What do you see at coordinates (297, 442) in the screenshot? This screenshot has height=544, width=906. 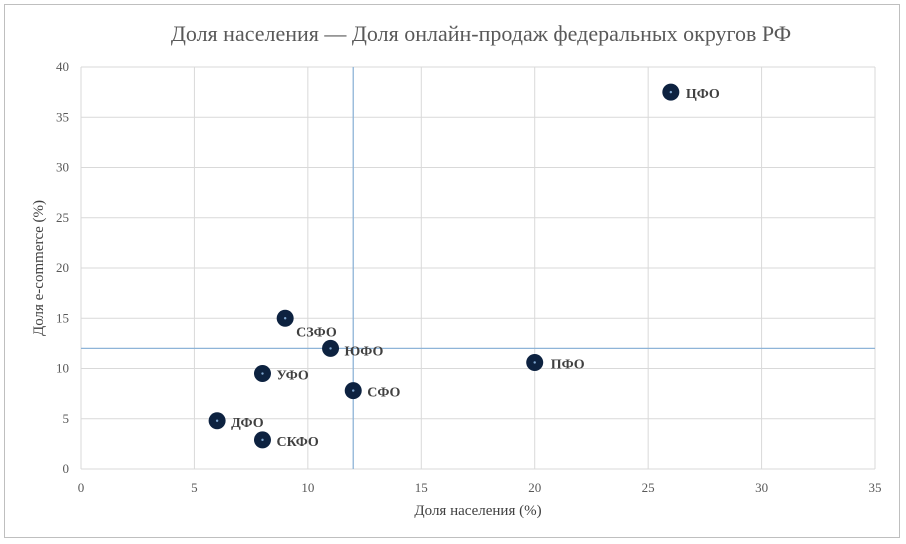 I see `point-label: СКФО` at bounding box center [297, 442].